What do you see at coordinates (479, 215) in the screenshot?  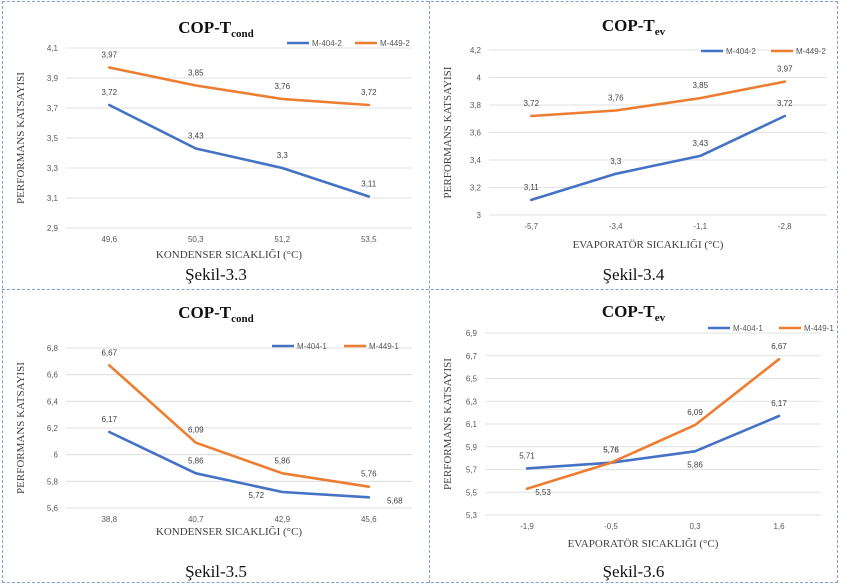 I see `y-tick-label: 3` at bounding box center [479, 215].